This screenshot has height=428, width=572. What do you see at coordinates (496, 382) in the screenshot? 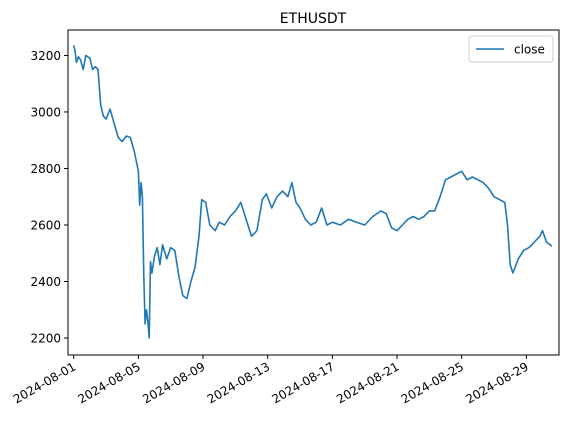
I see `x-tick-label: 2024-08-29` at bounding box center [496, 382].